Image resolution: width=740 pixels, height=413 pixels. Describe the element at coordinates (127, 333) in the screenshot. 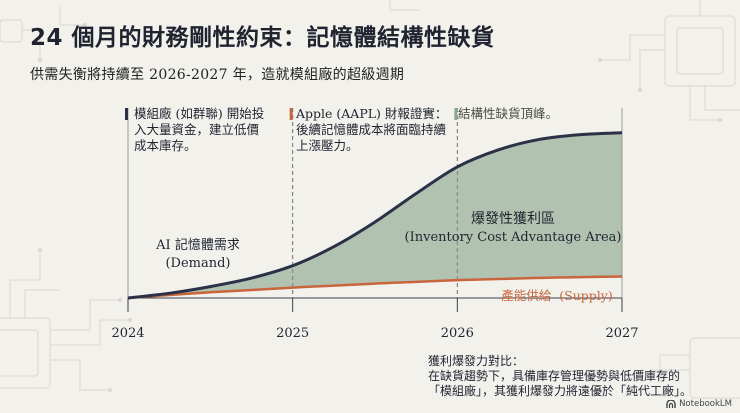

I see `x-tick-label-2024: 2024` at that location.